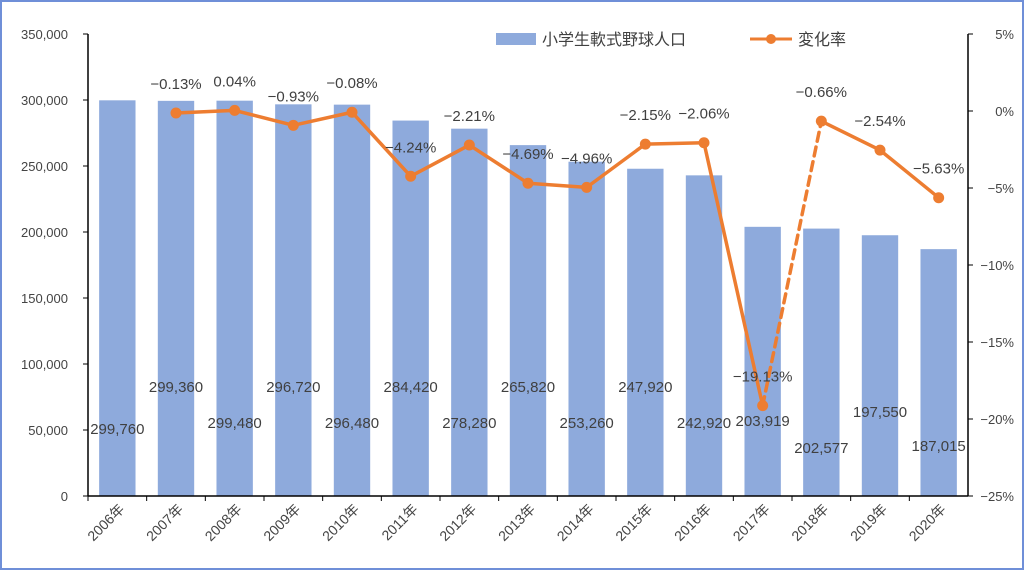 The height and width of the screenshot is (570, 1024). What do you see at coordinates (809, 522) in the screenshot?
I see `category-label: 2018年` at bounding box center [809, 522].